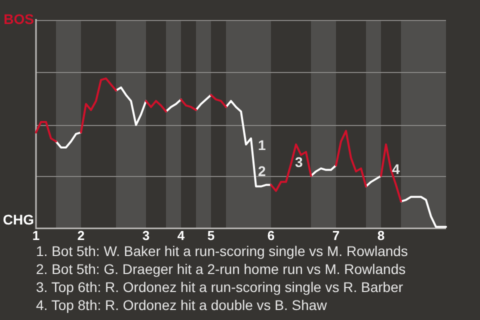  What do you see at coordinates (19, 18) in the screenshot?
I see `text: BOS` at bounding box center [19, 18].